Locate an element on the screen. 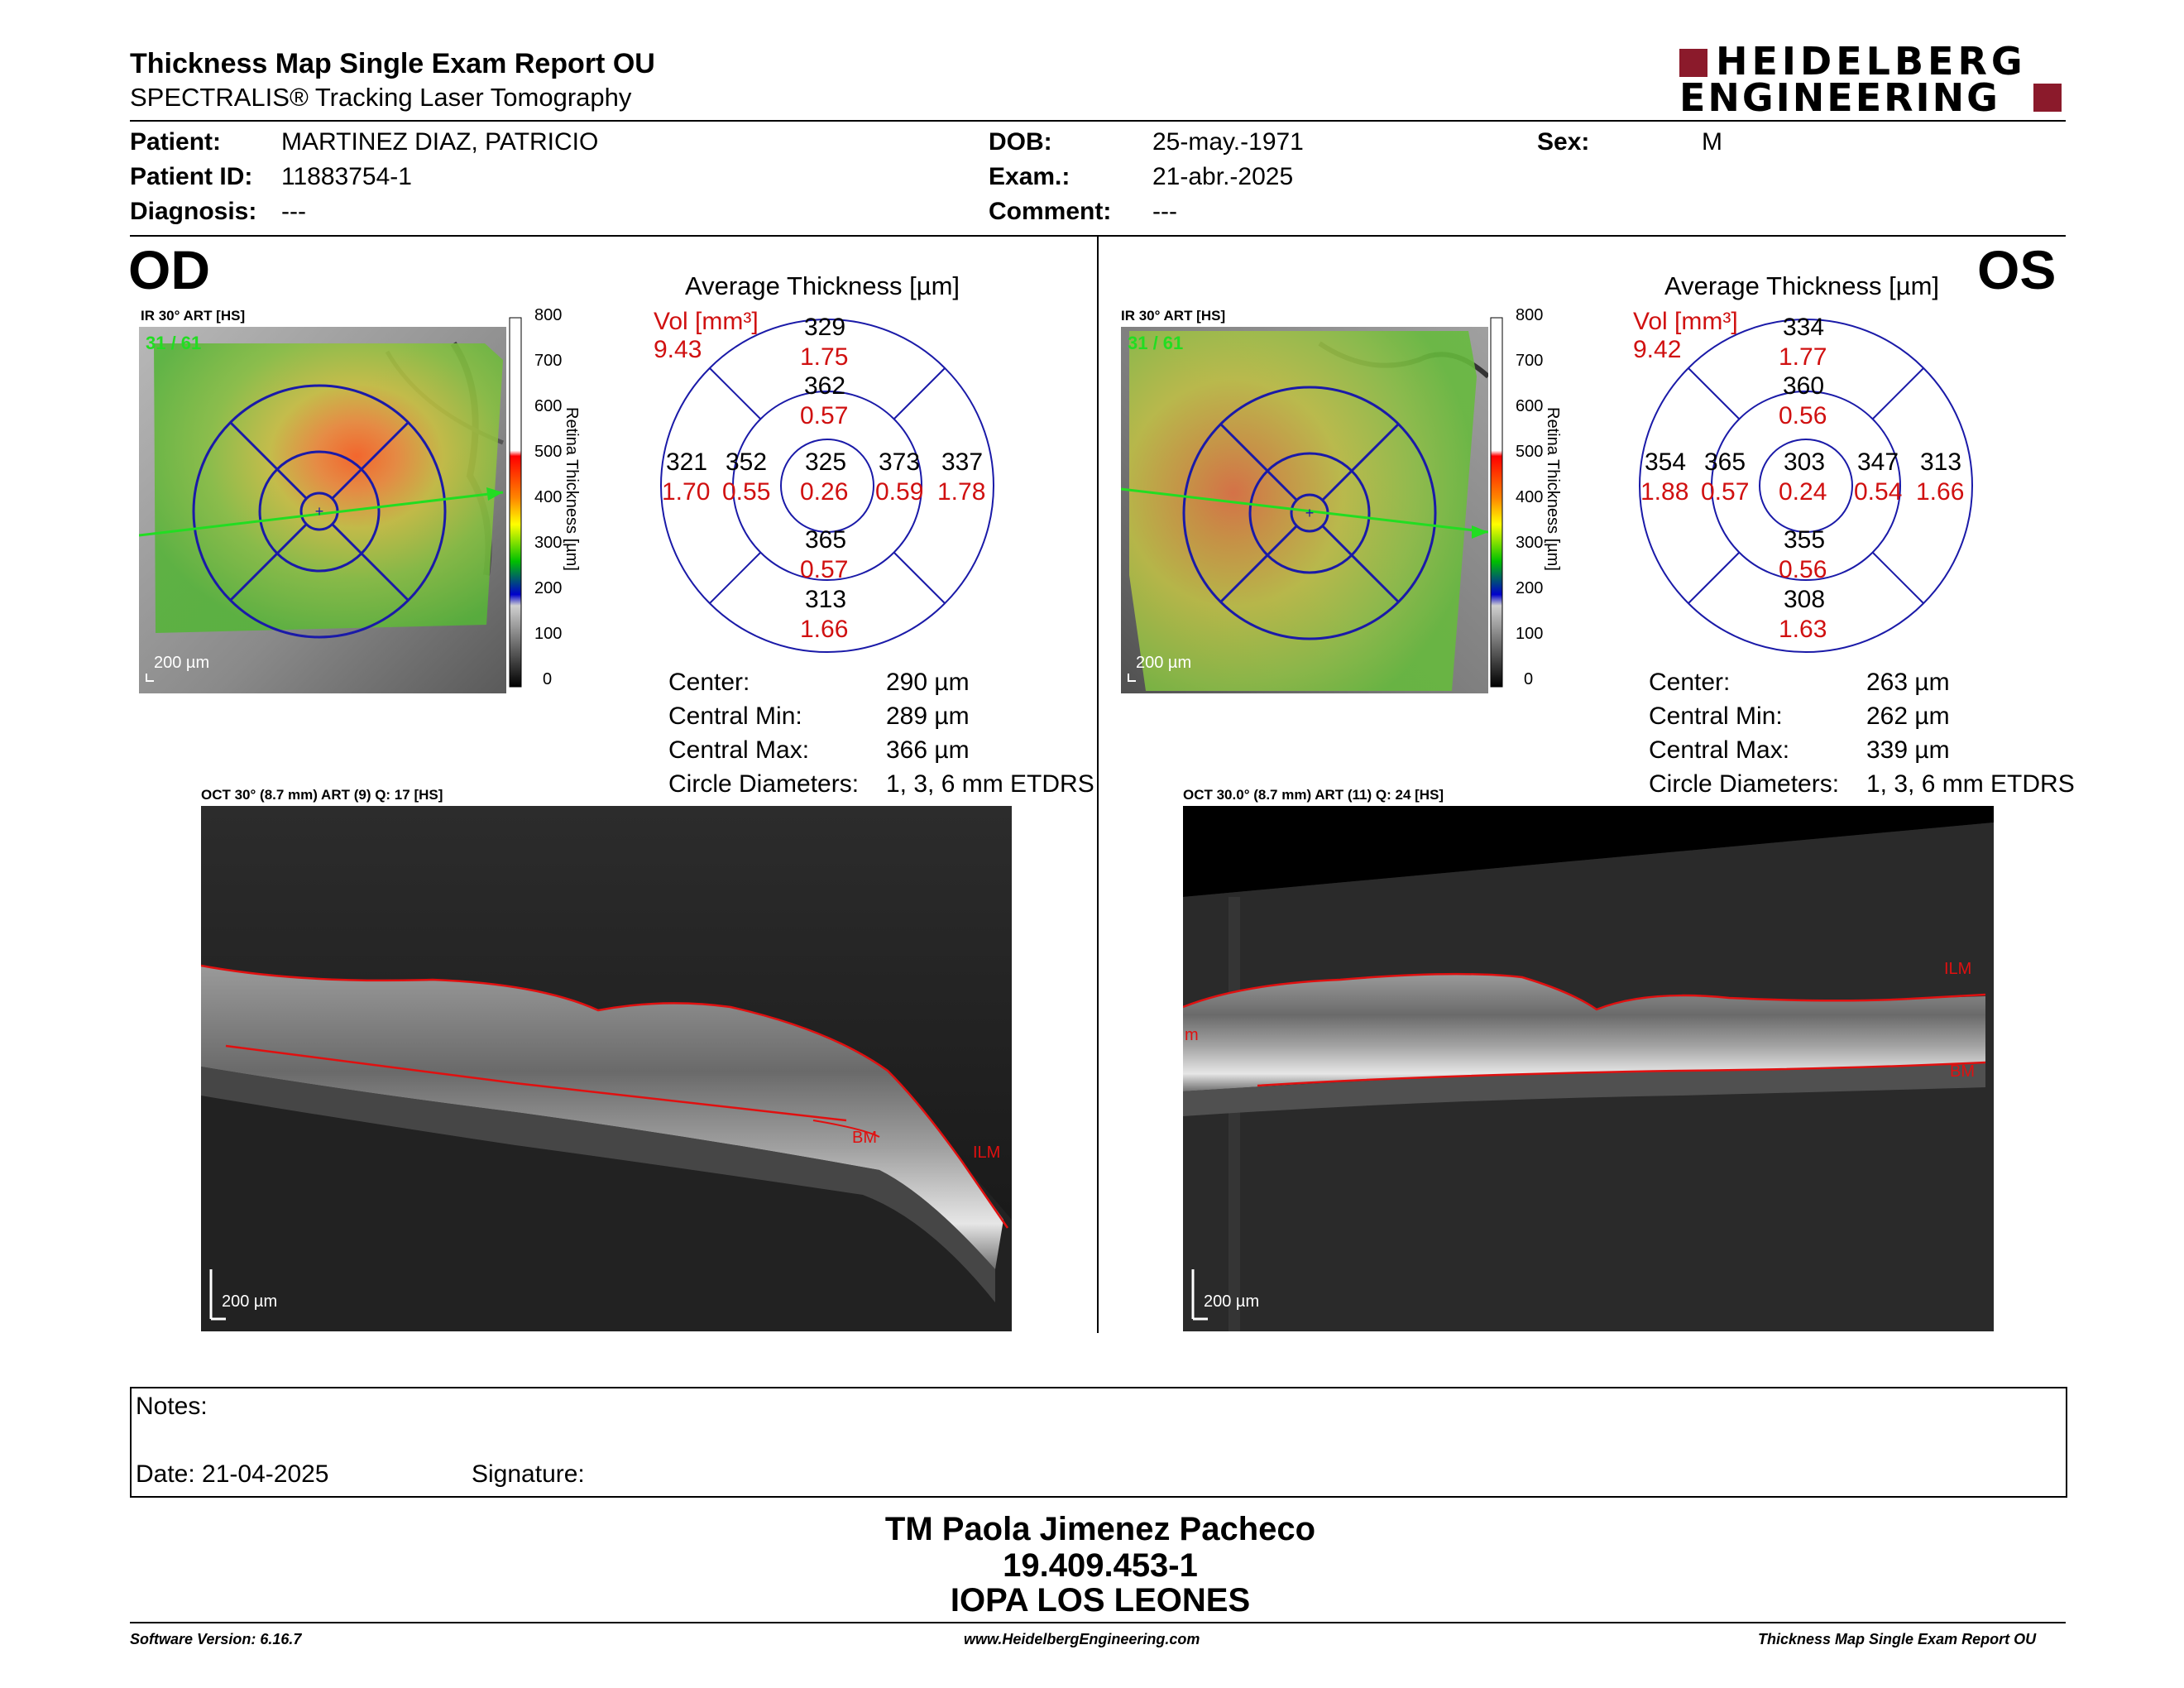  logo-line-2: ENGINEERING is located at coordinates (1839, 97).